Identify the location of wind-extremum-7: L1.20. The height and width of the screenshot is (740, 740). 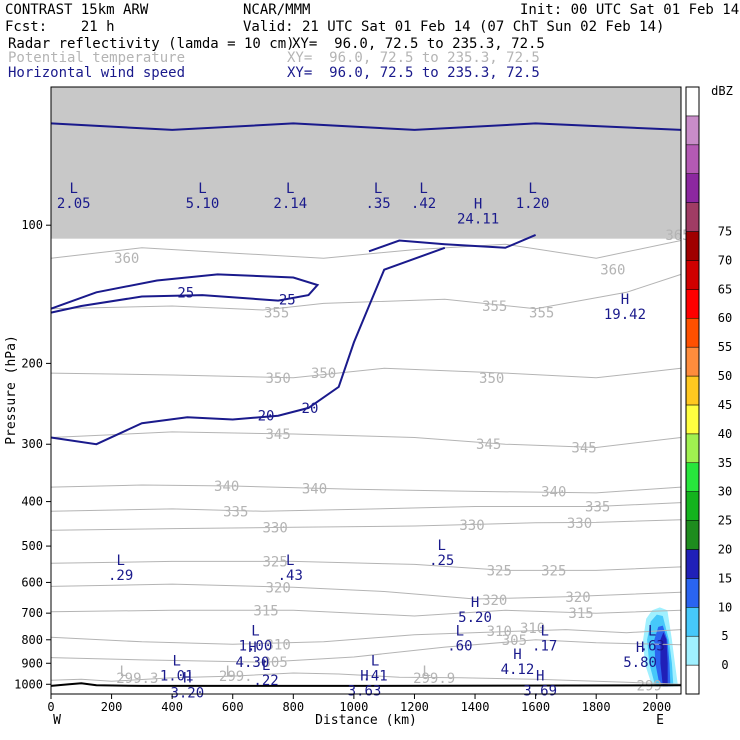
(533, 196).